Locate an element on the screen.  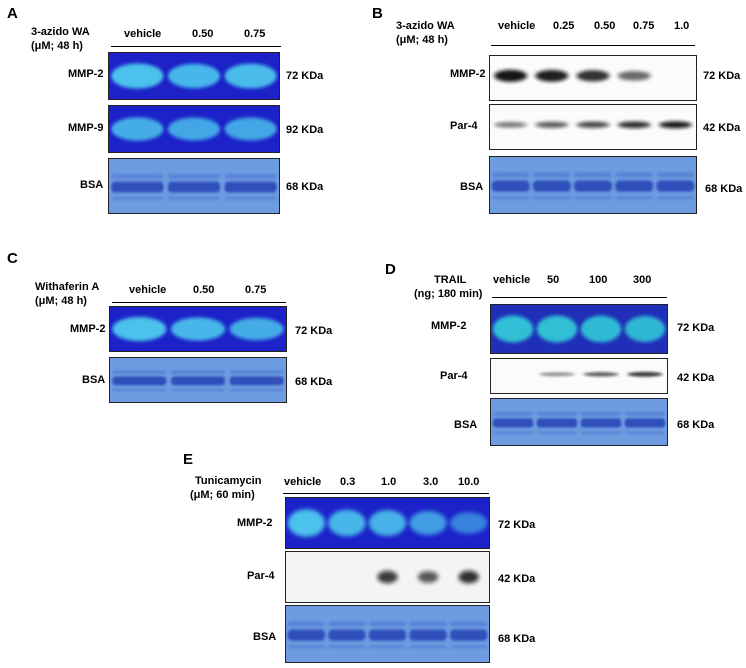
panel-a-row-bsa-size: 68 KDa is located at coordinates (305, 187).